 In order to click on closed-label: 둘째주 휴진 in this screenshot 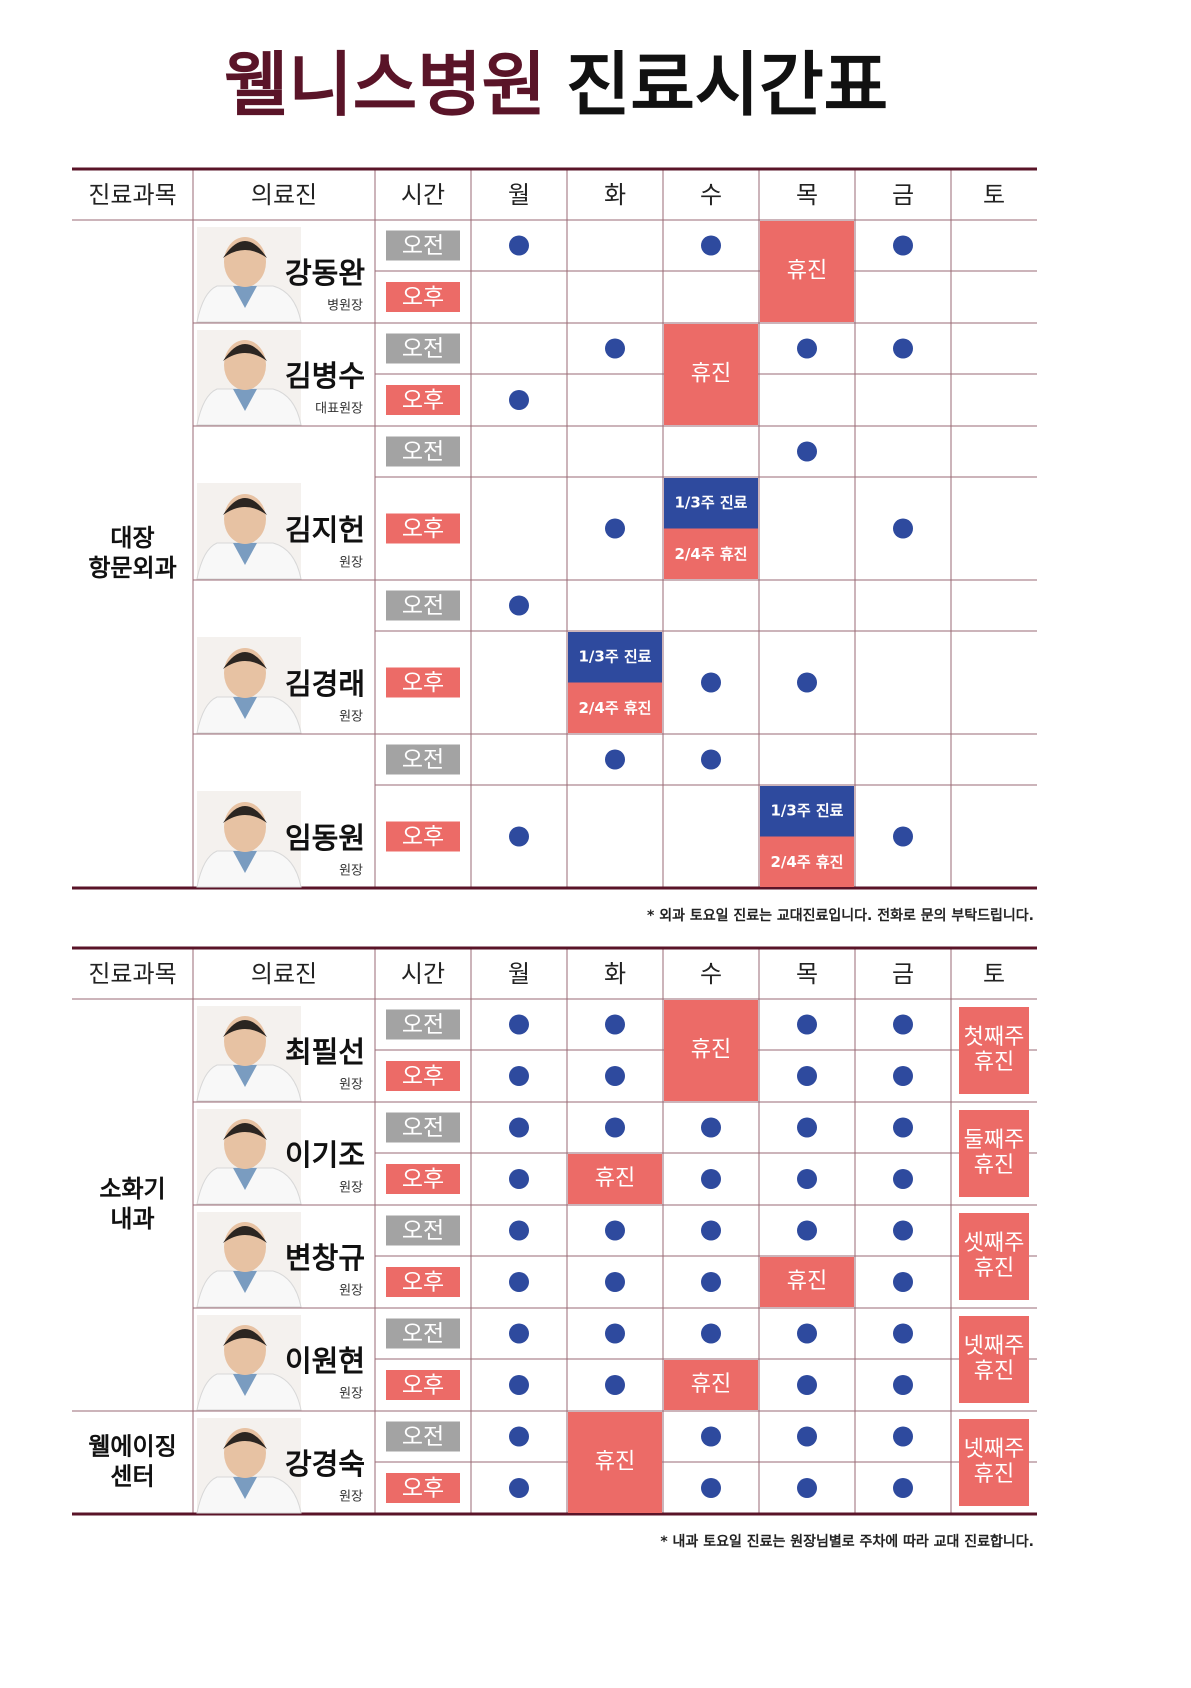, I will do `click(994, 1153)`.